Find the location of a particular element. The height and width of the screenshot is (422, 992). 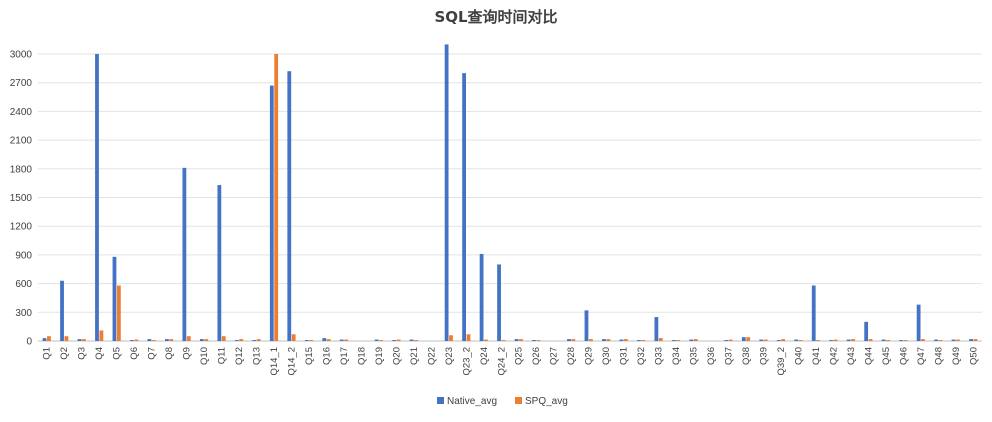

bar-SPQ_avg-Q28 is located at coordinates (573, 340).